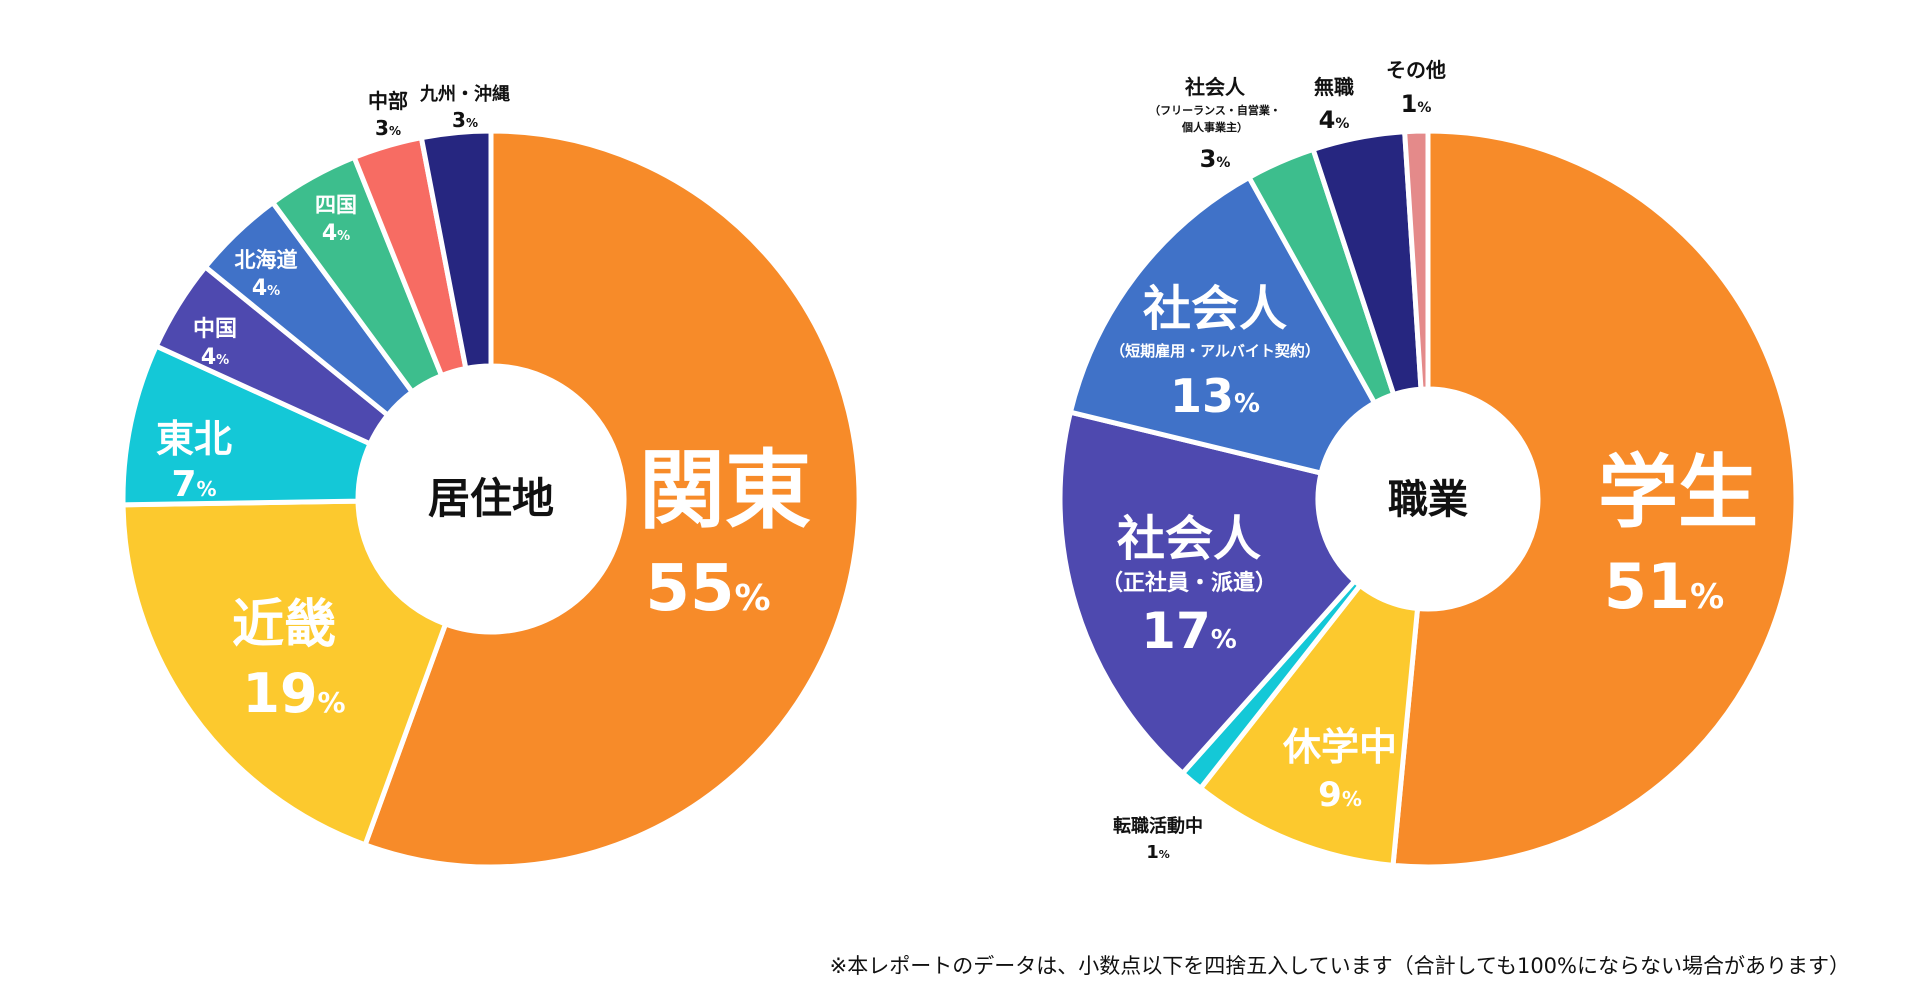 The image size is (1910, 1000). I want to click on label-freelance-name: 社会人, so click(1215, 87).